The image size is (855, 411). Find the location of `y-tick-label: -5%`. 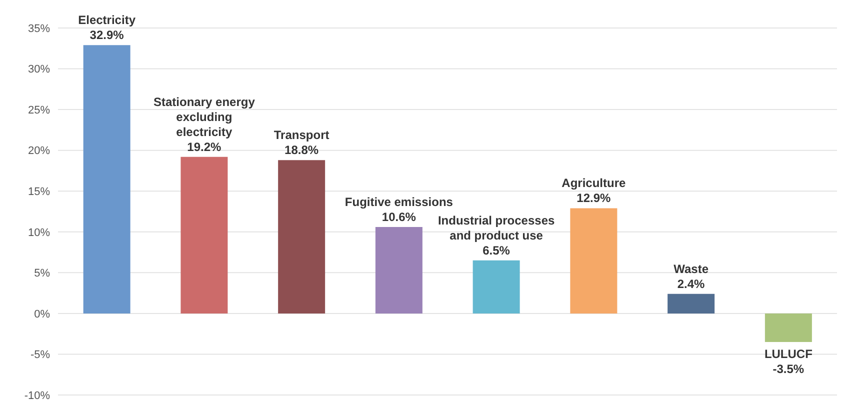

y-tick-label: -5% is located at coordinates (40, 355).